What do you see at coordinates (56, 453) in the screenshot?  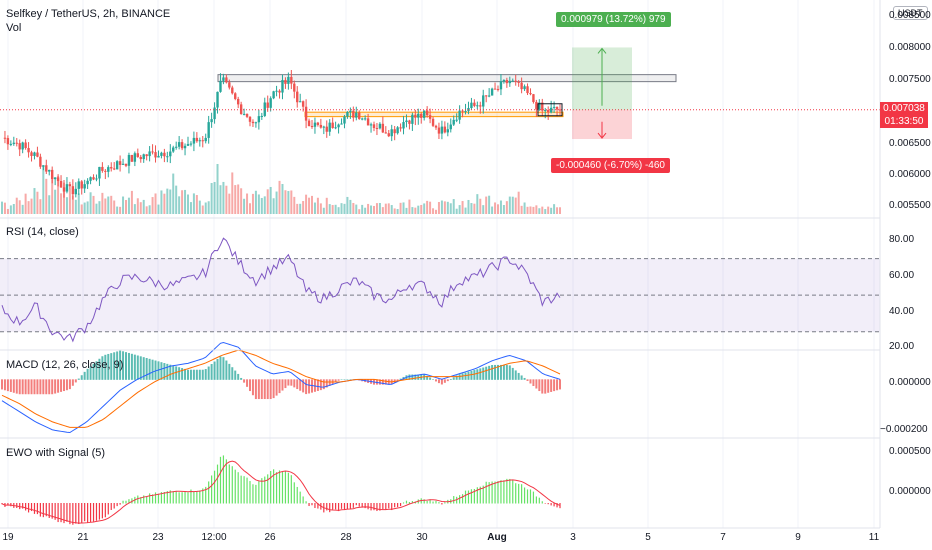 I see `ewo-label: EWO with Signal (5)` at bounding box center [56, 453].